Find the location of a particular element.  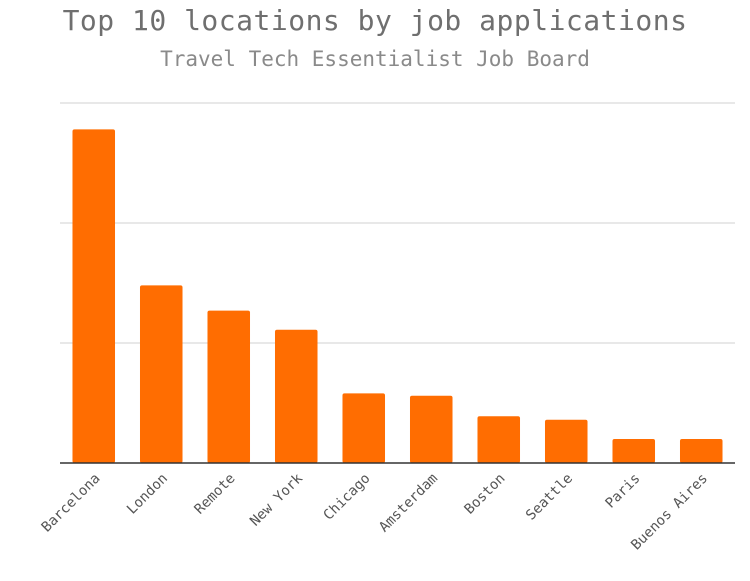

x-tick-label: Barcelona is located at coordinates (71, 503).